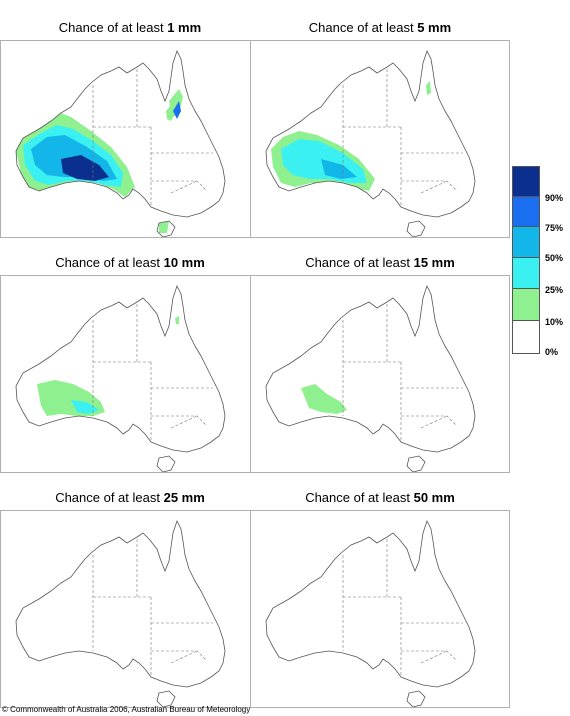  What do you see at coordinates (554, 198) in the screenshot?
I see `legend-label-90: 90%` at bounding box center [554, 198].